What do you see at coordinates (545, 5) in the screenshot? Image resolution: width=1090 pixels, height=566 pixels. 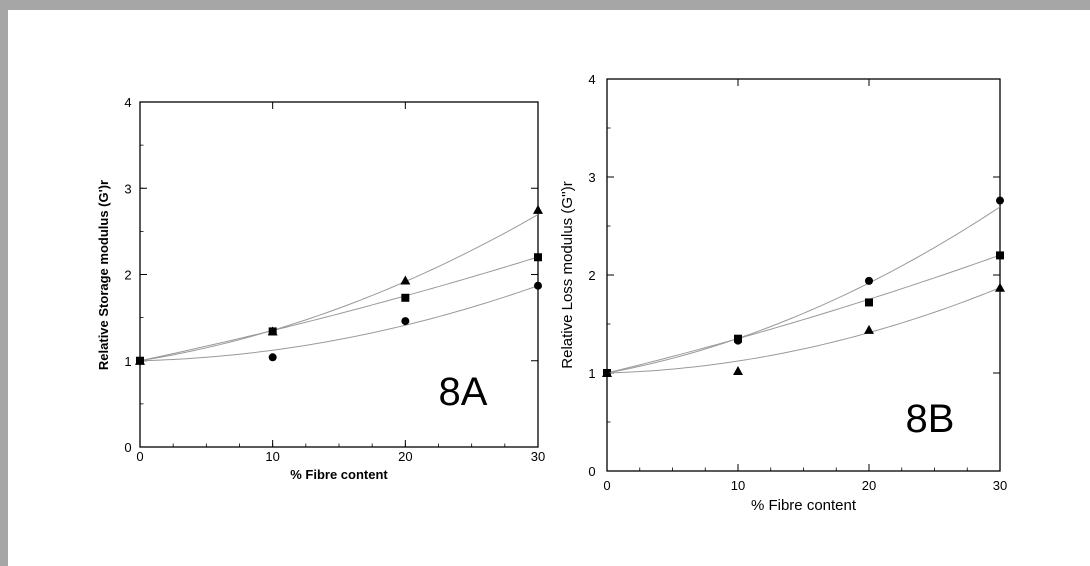 I see `top-border` at bounding box center [545, 5].